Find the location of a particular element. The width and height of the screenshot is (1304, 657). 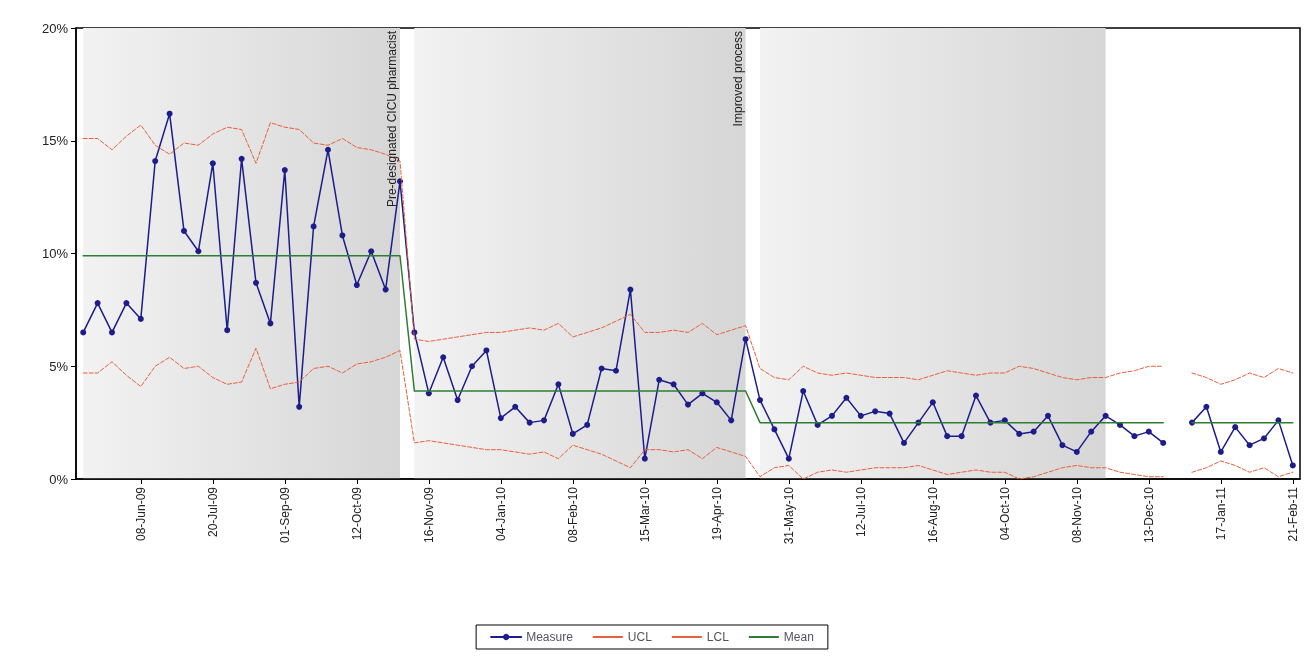

x-tick-label: 16-Nov-09 is located at coordinates (428, 515).